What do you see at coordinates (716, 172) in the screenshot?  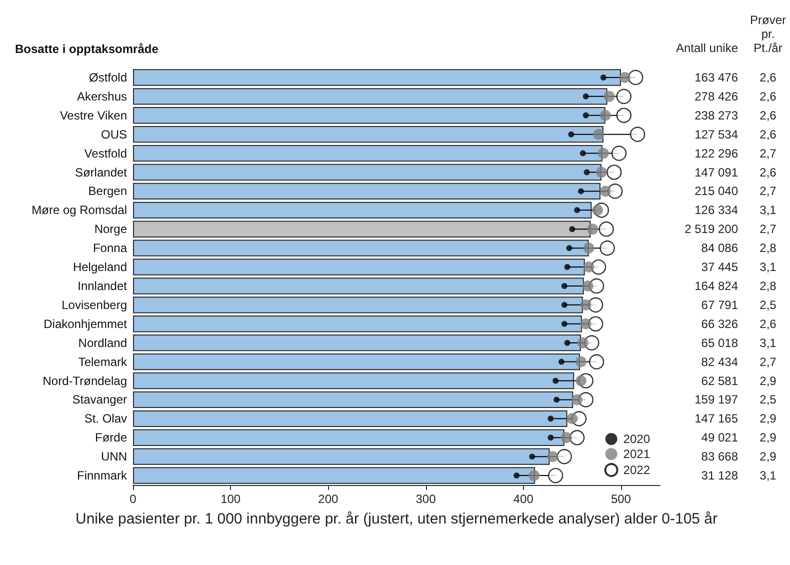 I see `text: 147 091` at bounding box center [716, 172].